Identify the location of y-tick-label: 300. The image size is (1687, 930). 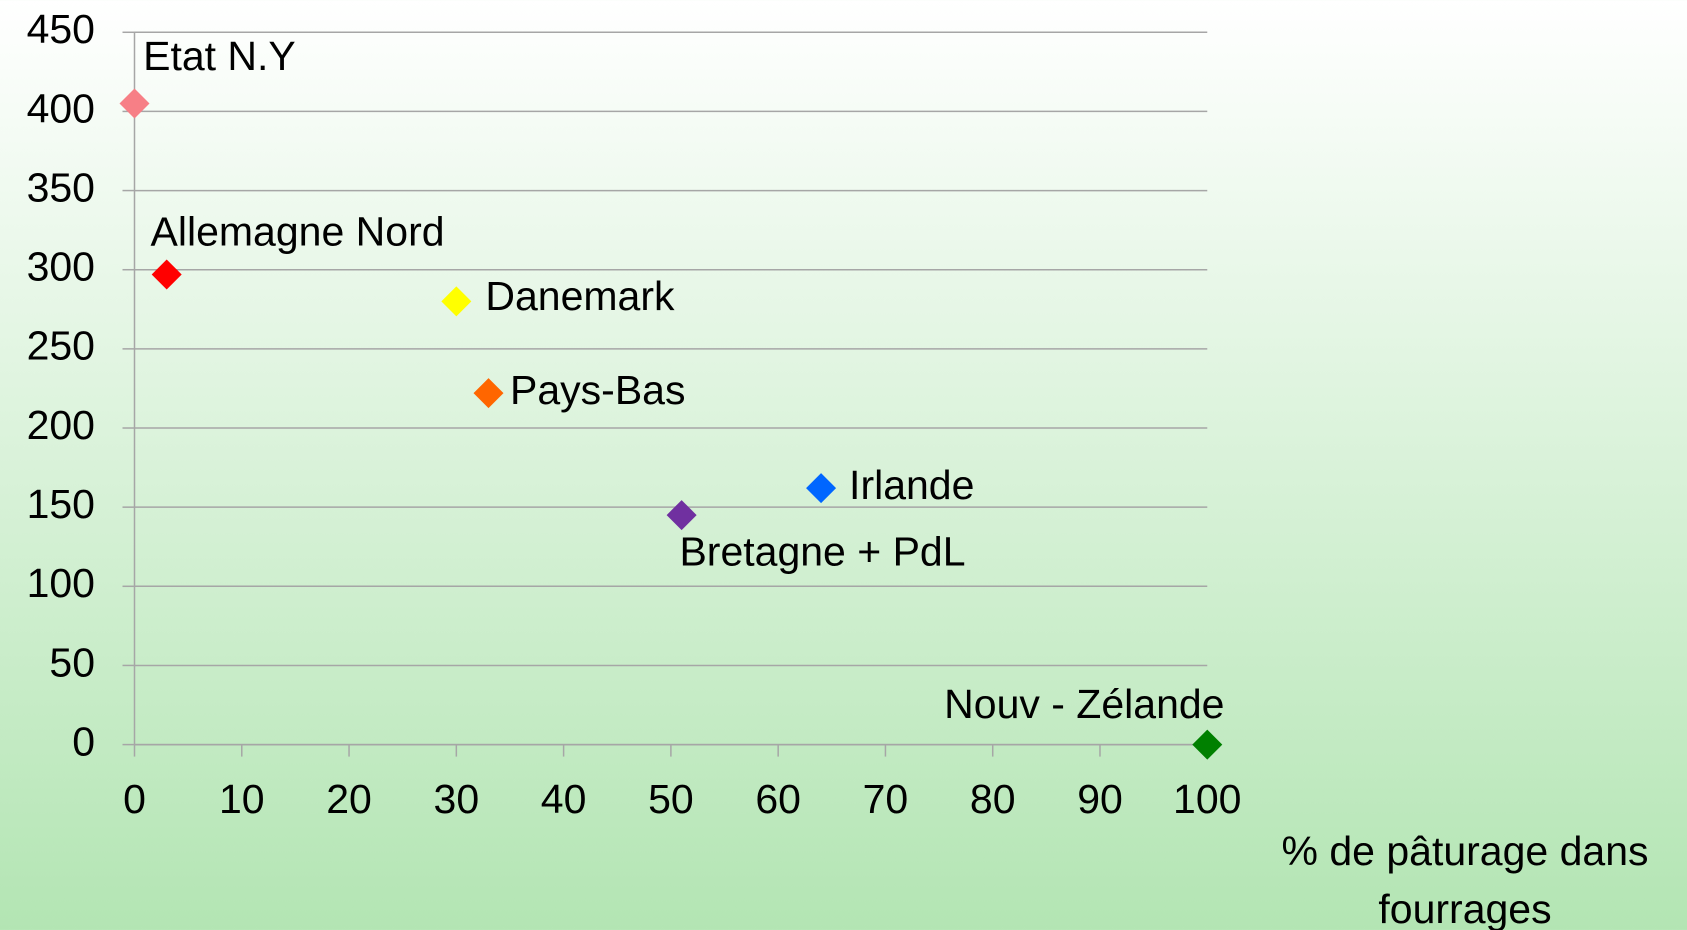
(61, 267).